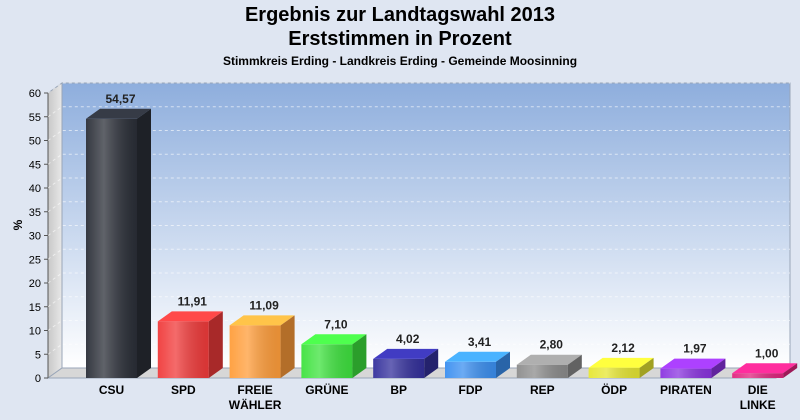 The height and width of the screenshot is (420, 800). Describe the element at coordinates (264, 305) in the screenshot. I see `value-label: 11,09` at that location.